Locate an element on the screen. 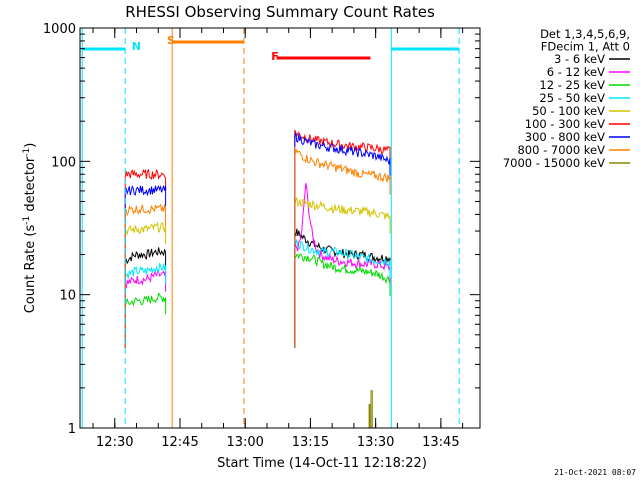 This screenshot has height=480, width=640. y-axis-label-end: ) is located at coordinates (30, 145).